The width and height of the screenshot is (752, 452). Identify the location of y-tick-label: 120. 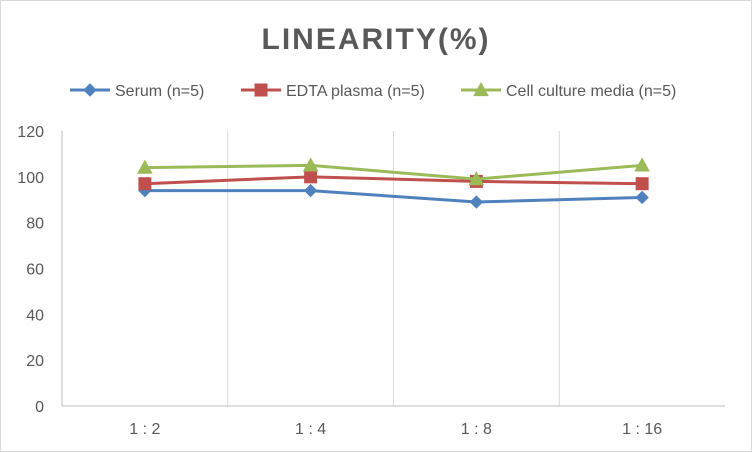
(30, 132).